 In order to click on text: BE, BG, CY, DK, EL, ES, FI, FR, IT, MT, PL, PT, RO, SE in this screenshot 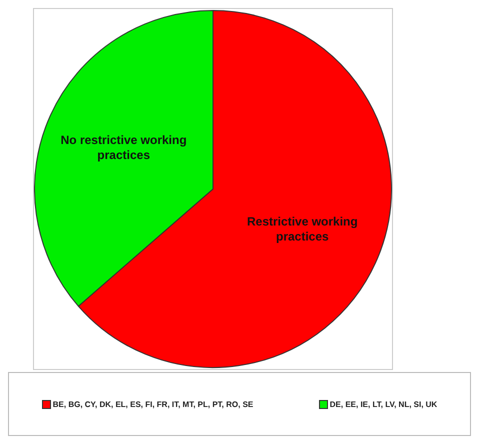, I will do `click(153, 404)`.